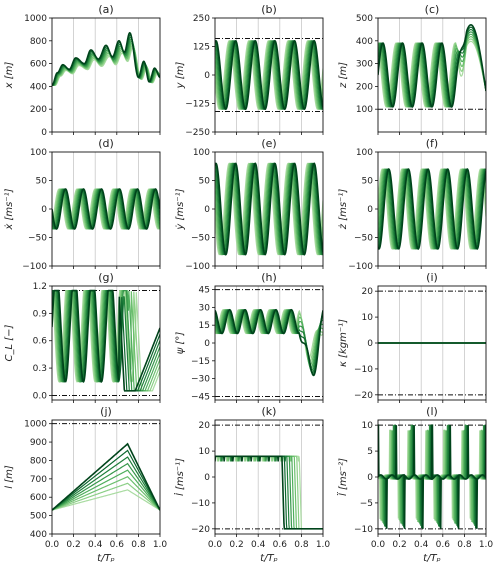 The width and height of the screenshot is (500, 567). I want to click on ytick-label-b-0: −250, so click(197, 133).